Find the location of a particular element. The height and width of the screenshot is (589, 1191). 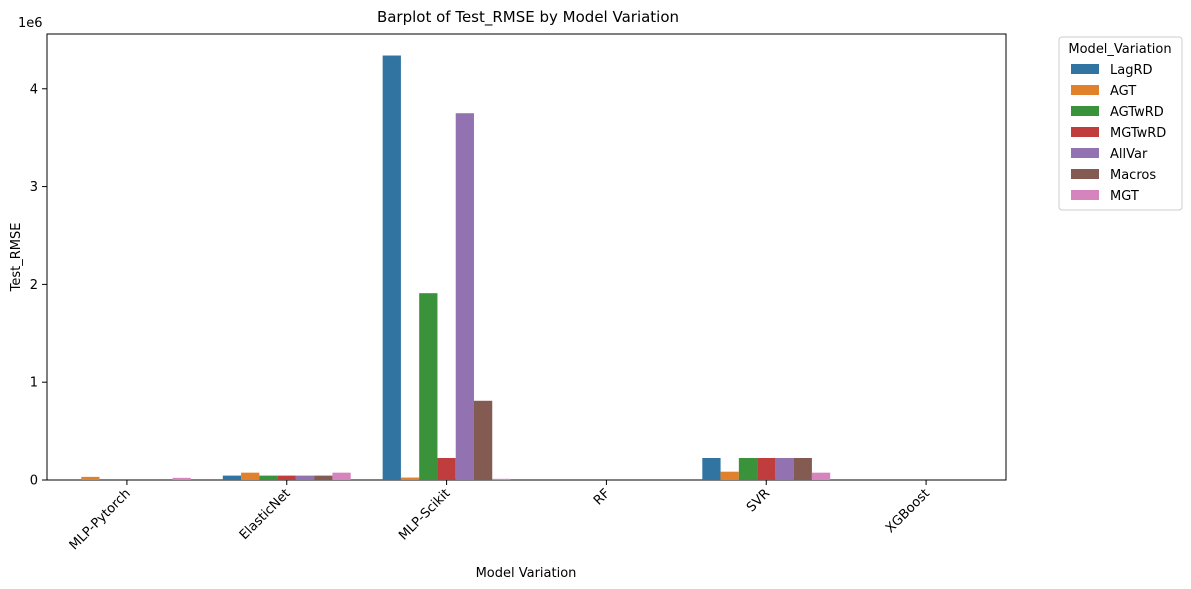

bar-macros-elasticnet is located at coordinates (323, 477).